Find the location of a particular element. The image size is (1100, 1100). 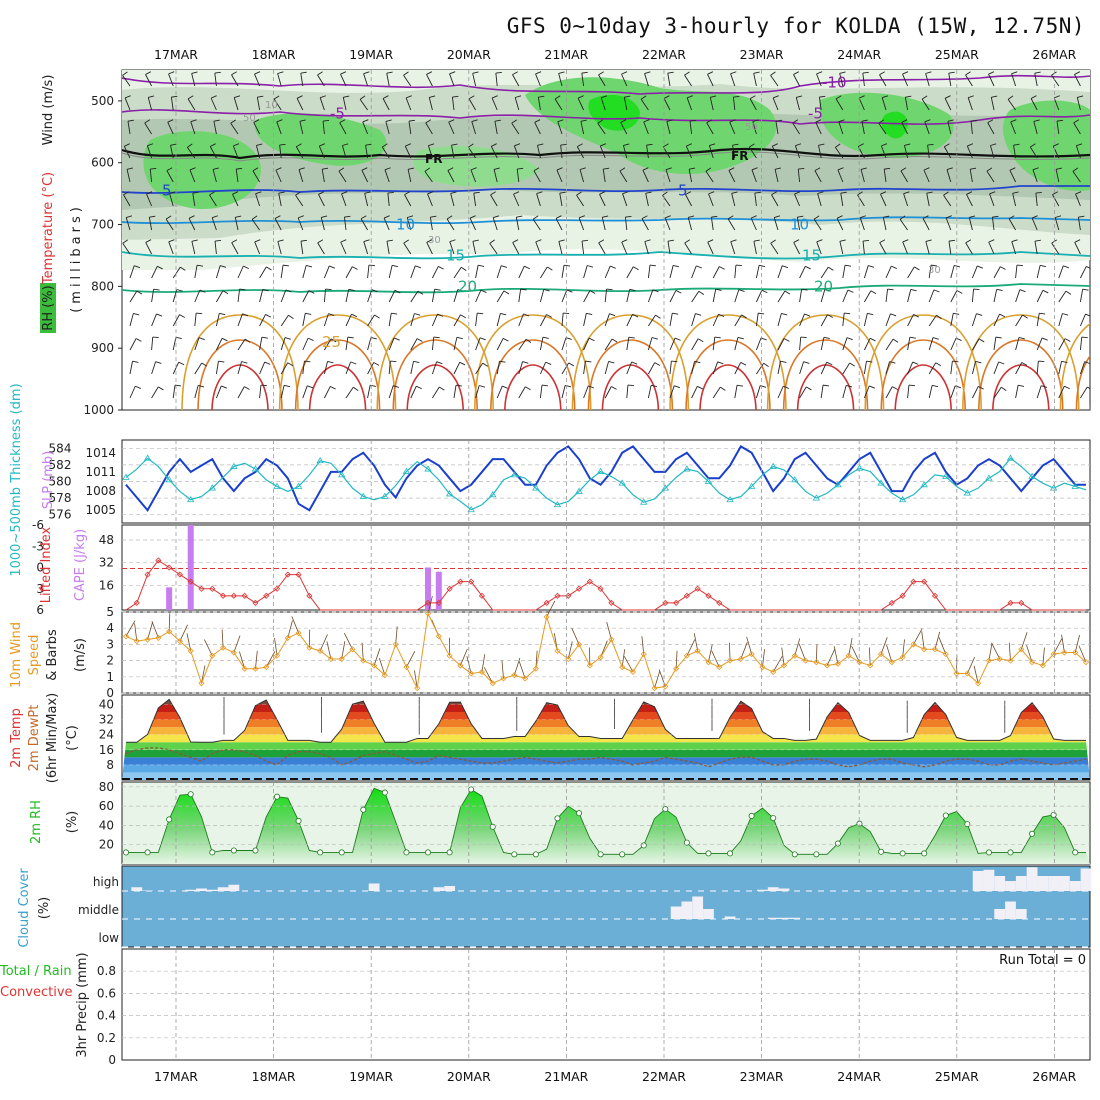

bottom-date-label: 24MAR is located at coordinates (859, 1076).